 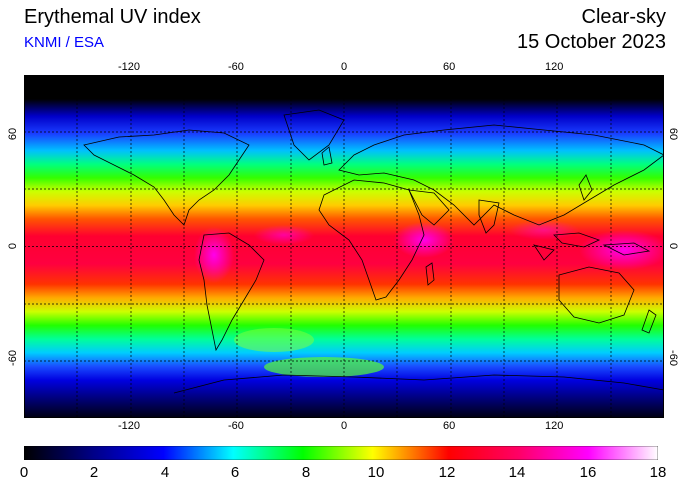 I want to click on lat-tick-left: -60, so click(x=12, y=358).